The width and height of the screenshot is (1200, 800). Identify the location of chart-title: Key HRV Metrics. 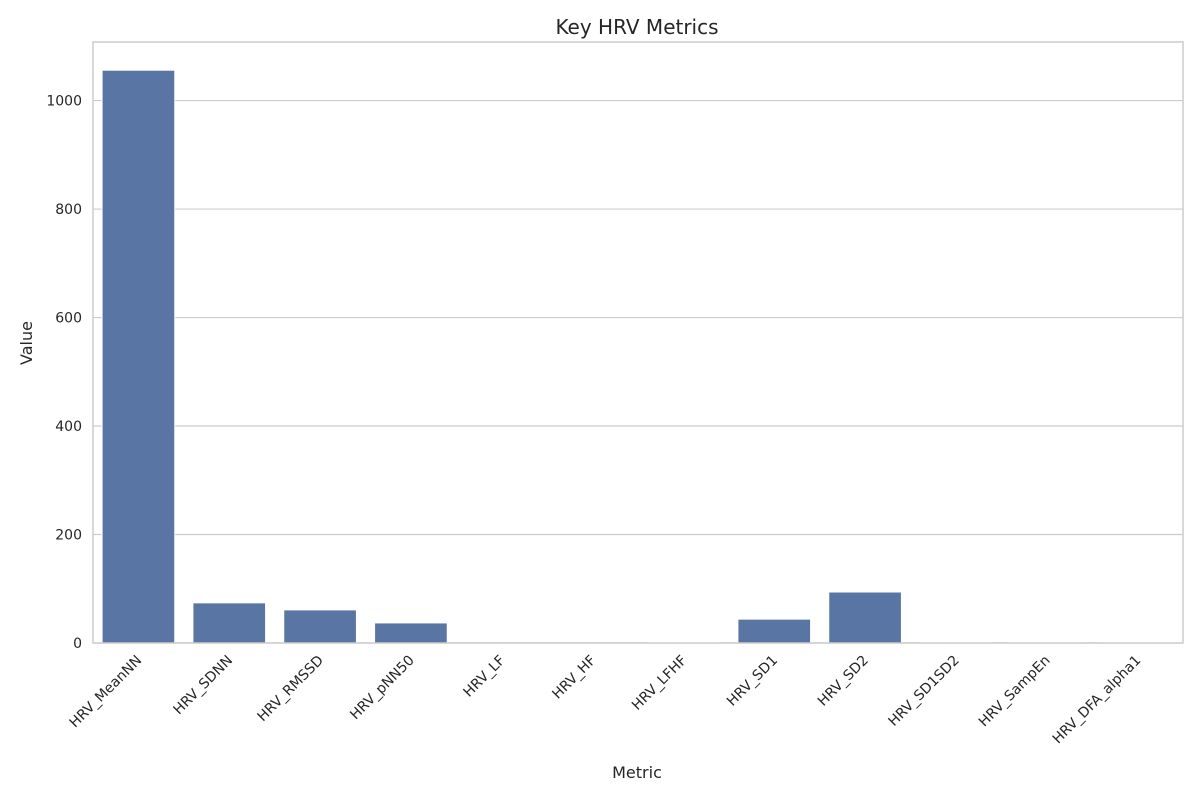
(636, 27).